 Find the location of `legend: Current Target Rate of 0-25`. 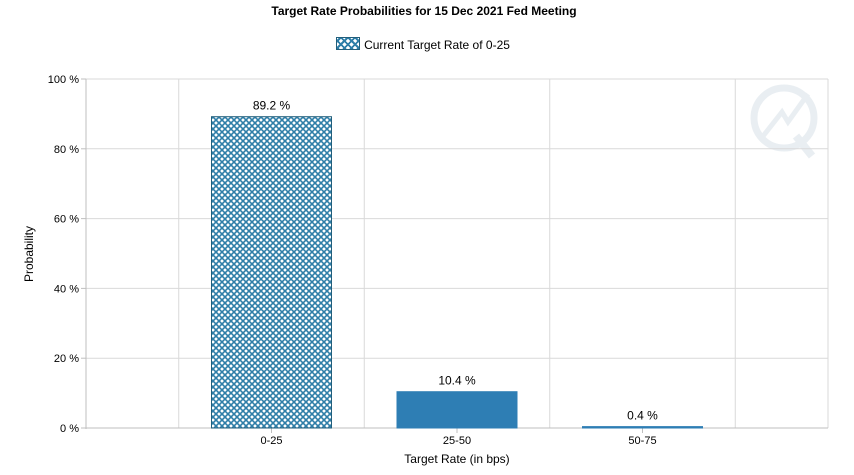

legend: Current Target Rate of 0-25 is located at coordinates (423, 44).